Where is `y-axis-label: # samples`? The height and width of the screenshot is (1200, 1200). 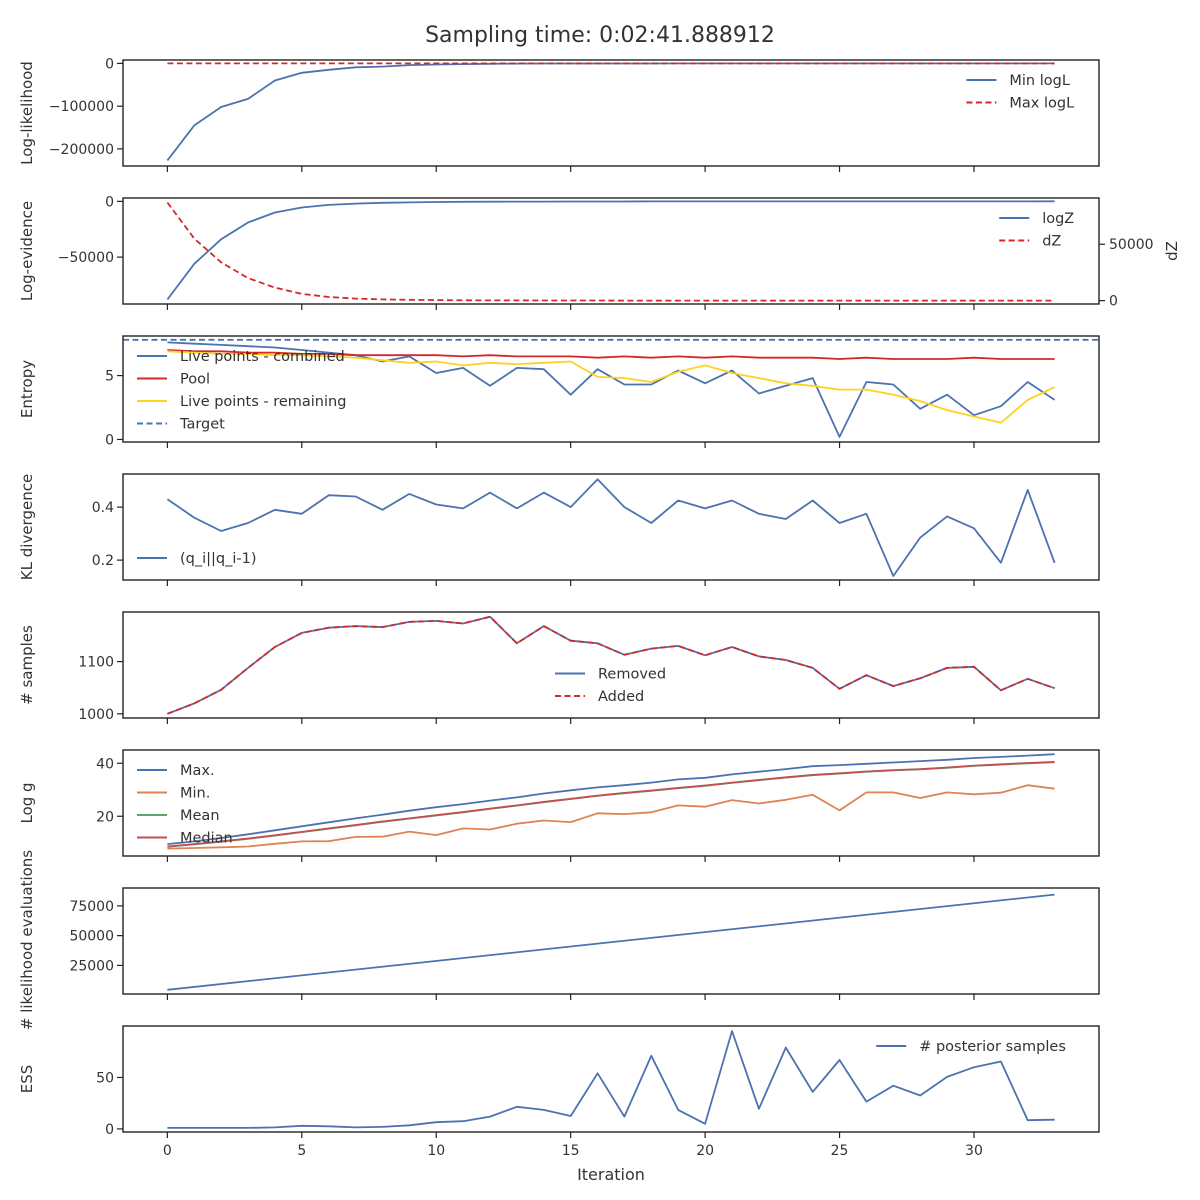
y-axis-label: # samples is located at coordinates (27, 665).